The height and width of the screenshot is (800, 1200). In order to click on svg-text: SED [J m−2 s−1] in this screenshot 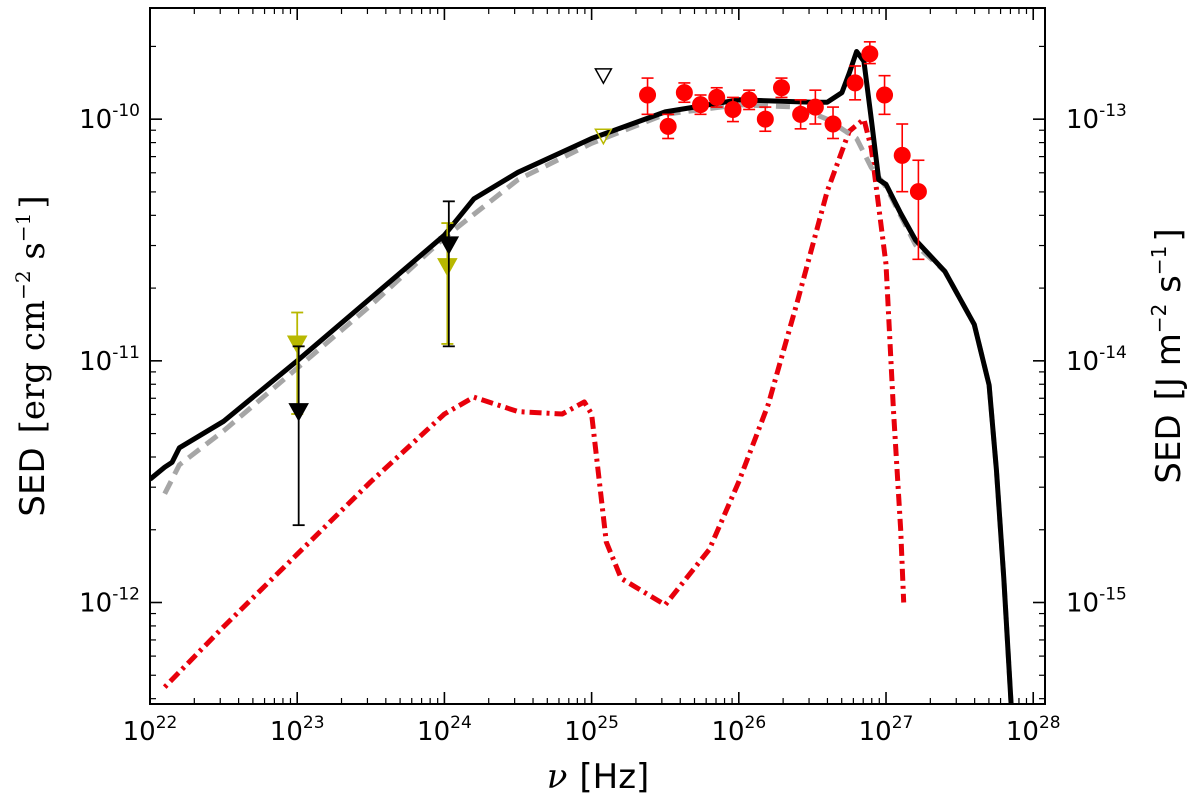, I will do `click(1168, 355)`.